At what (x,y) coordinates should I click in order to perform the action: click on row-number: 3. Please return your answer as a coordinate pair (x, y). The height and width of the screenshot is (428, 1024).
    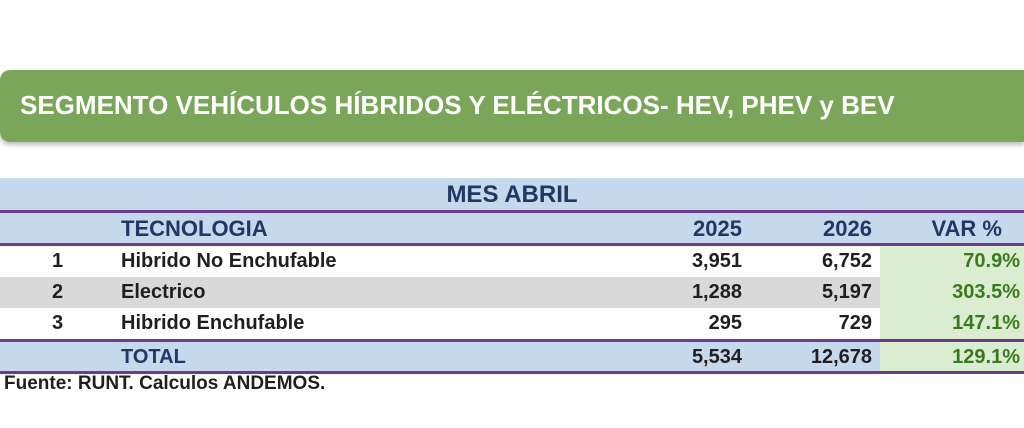
    Looking at the image, I should click on (58, 323).